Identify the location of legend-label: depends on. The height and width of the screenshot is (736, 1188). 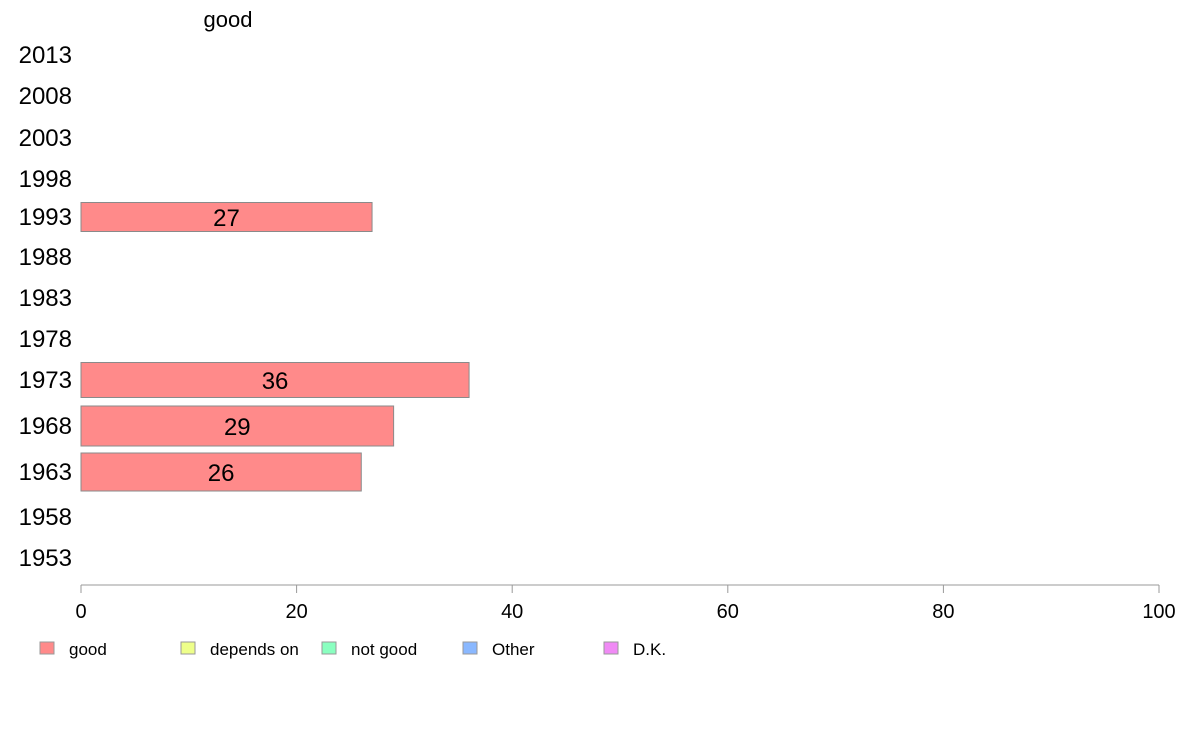
(254, 649).